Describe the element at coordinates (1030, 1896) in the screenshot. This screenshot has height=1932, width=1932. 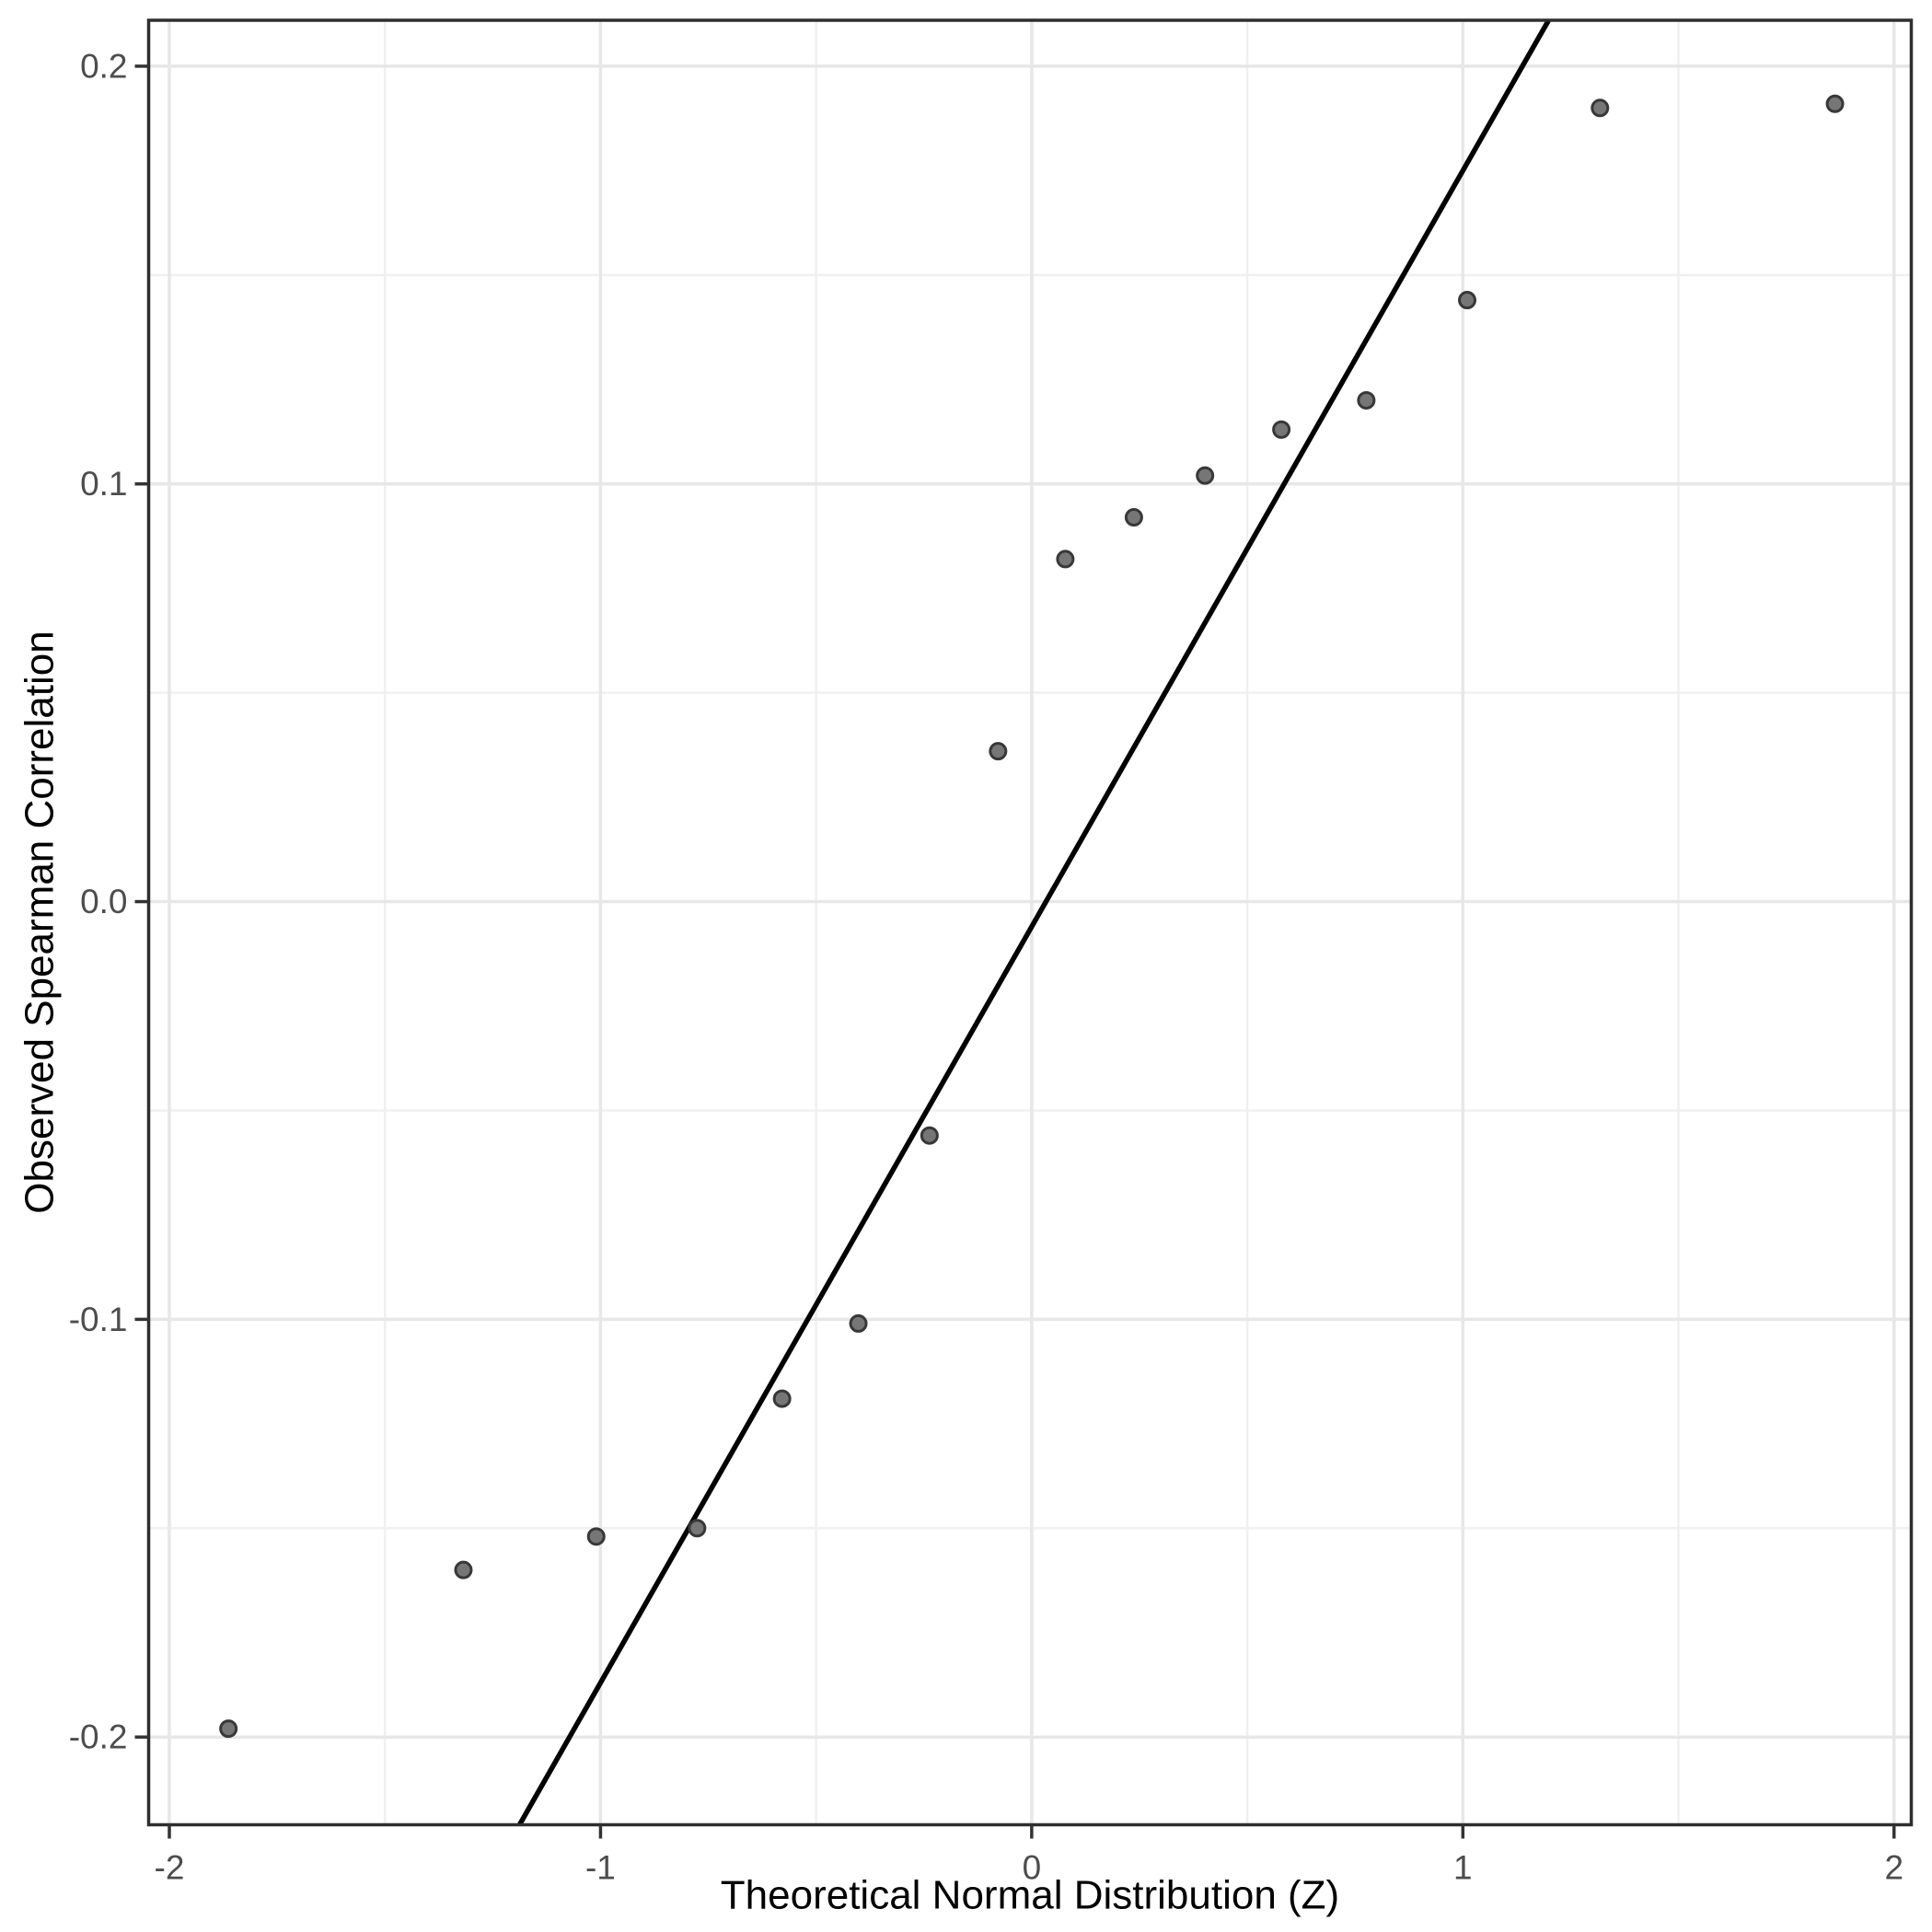
I see `x-axis-title: Theoretical Normal Distribution (Z)` at that location.